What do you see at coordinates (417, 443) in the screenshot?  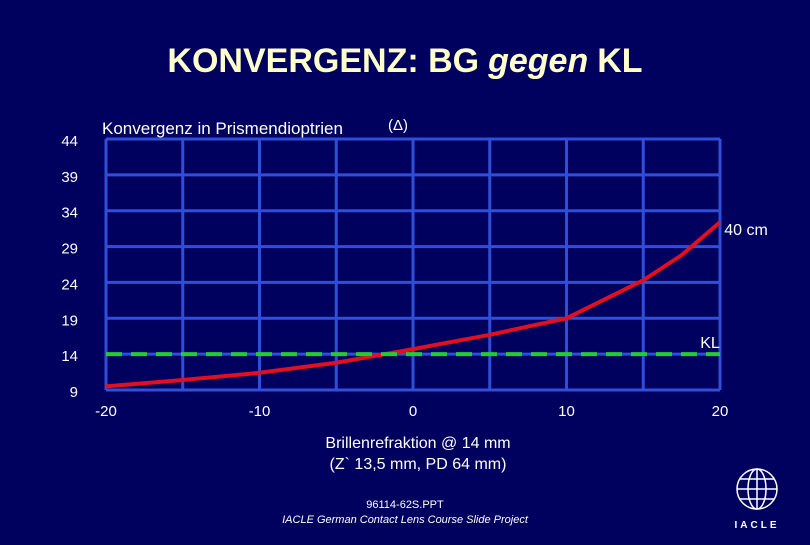 I see `x-axis-label: Brillenrefraktion @ 14 mm` at bounding box center [417, 443].